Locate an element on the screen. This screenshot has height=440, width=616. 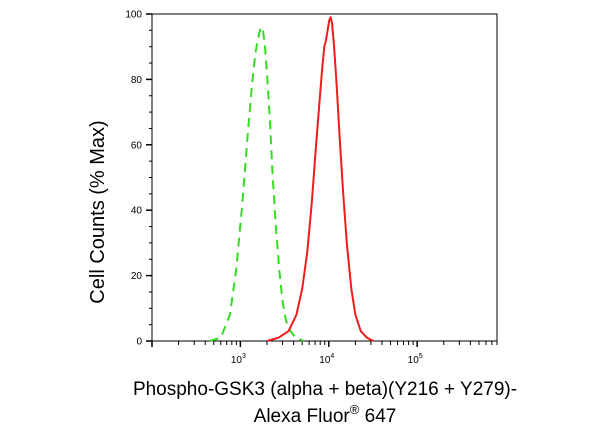
x-tick-label-1e4: 10⁴ is located at coordinates (326, 359).